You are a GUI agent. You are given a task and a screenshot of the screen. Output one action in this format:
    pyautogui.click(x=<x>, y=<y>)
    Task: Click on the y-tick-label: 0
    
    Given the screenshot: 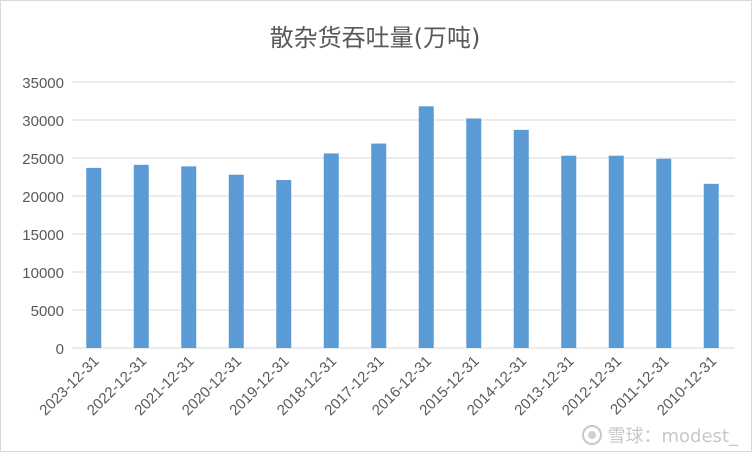 What is the action you would take?
    pyautogui.click(x=60, y=349)
    